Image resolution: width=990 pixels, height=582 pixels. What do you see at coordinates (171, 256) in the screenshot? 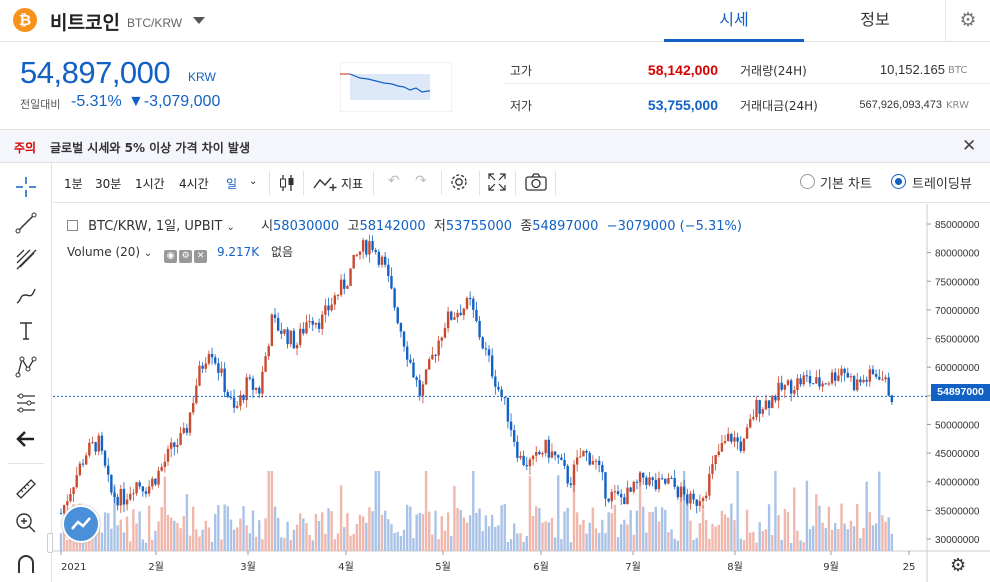
I see `eye-icon: ◉` at bounding box center [171, 256].